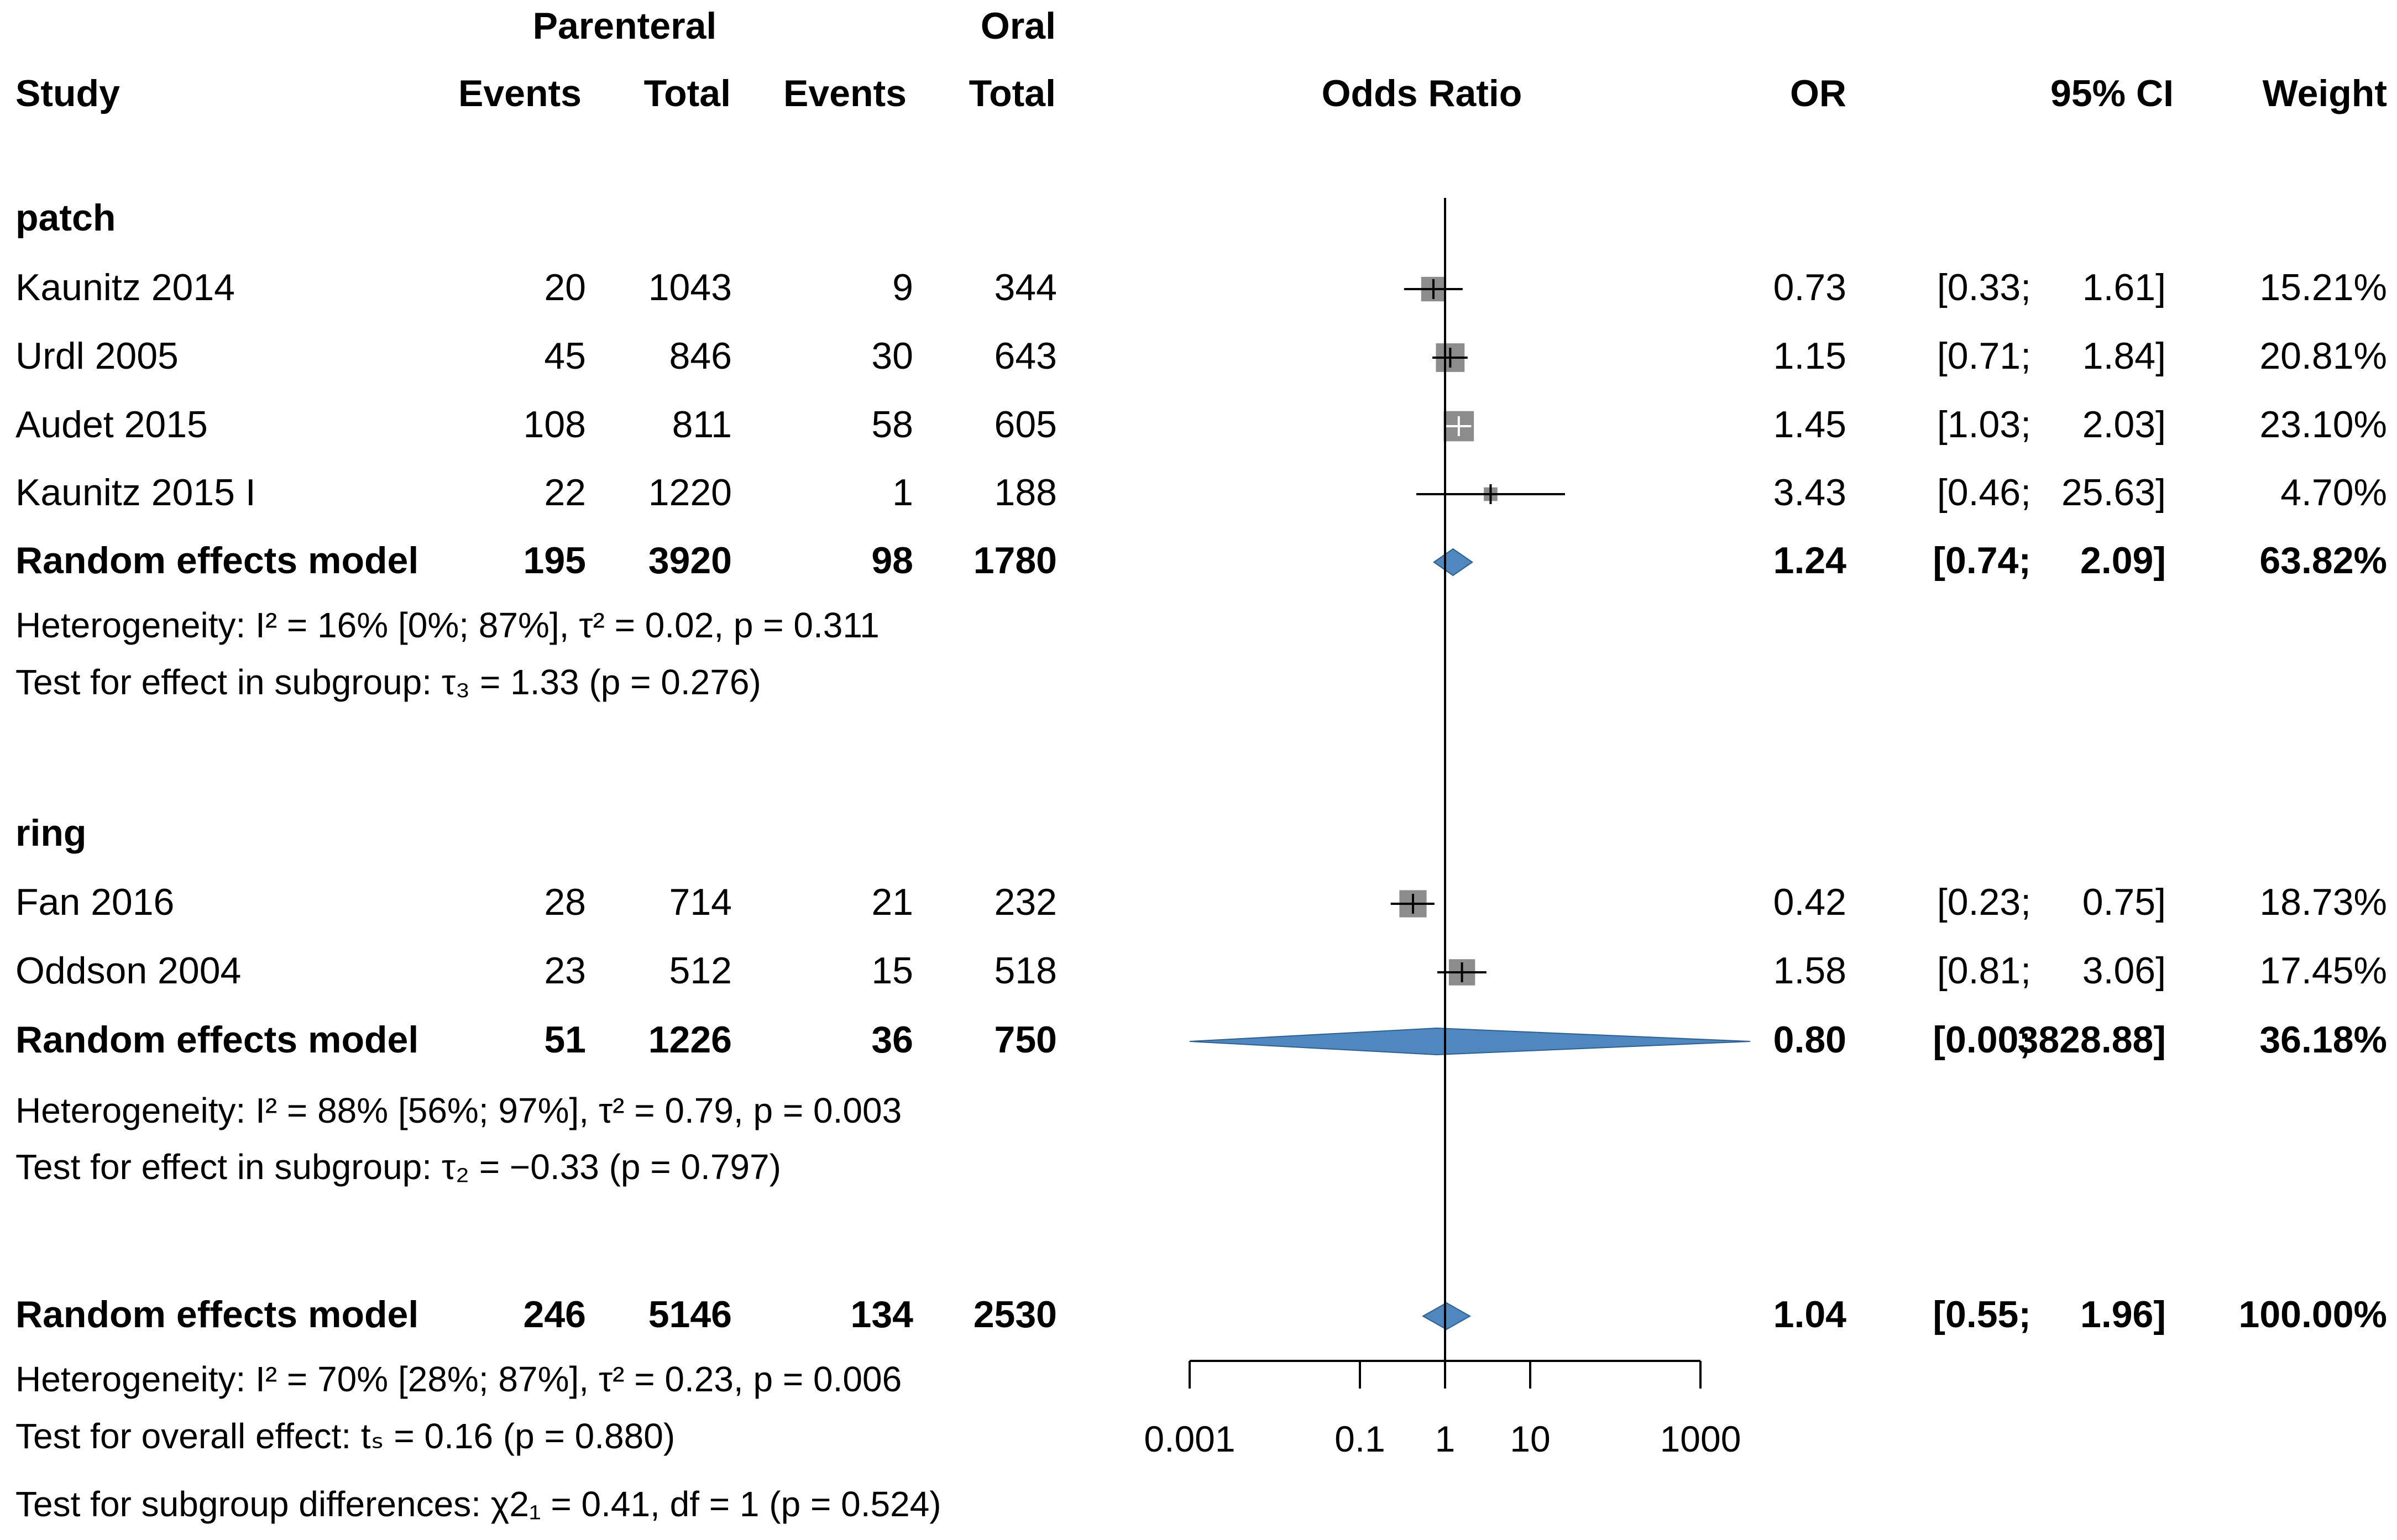 The image size is (2397, 1540). I want to click on weight-value: 17.45%, so click(2323, 971).